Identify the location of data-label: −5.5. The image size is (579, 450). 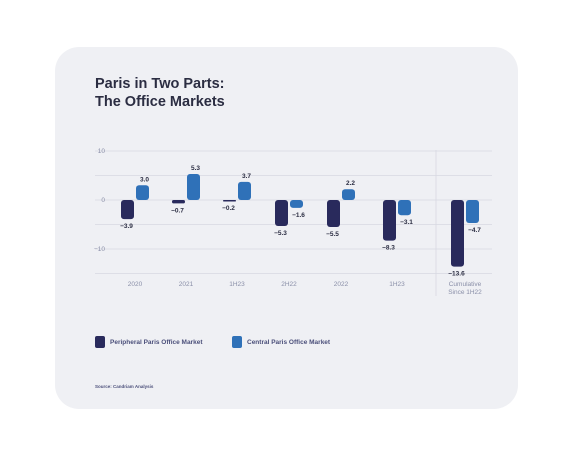
(332, 234).